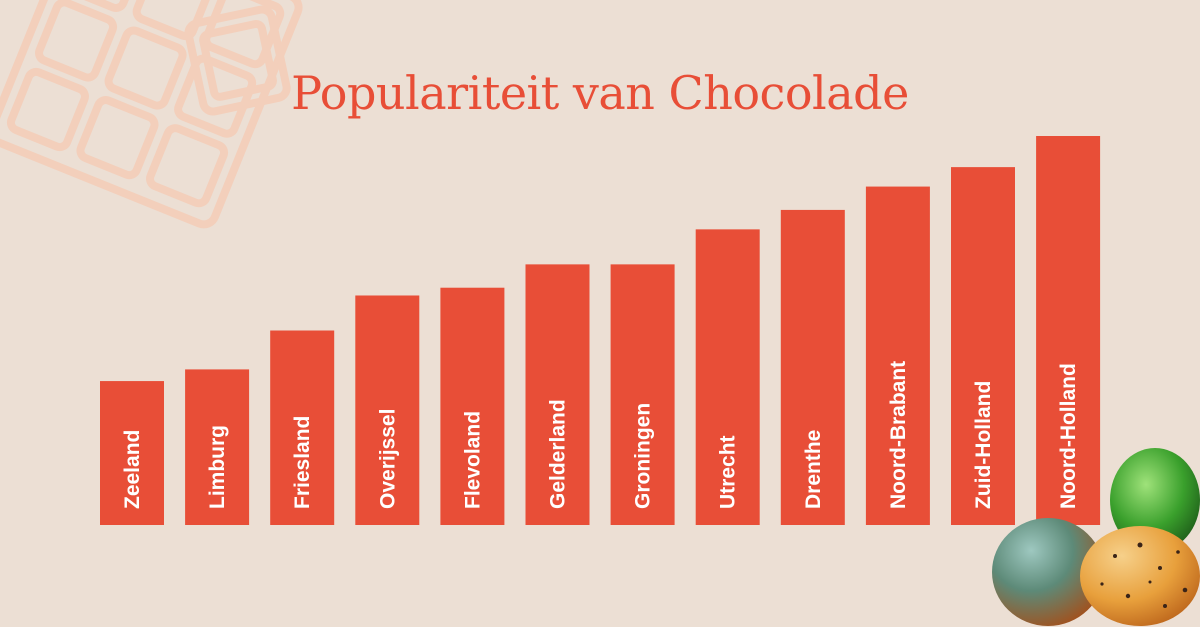 Image resolution: width=1200 pixels, height=627 pixels. What do you see at coordinates (558, 454) in the screenshot?
I see `bar-label: Gelderland` at bounding box center [558, 454].